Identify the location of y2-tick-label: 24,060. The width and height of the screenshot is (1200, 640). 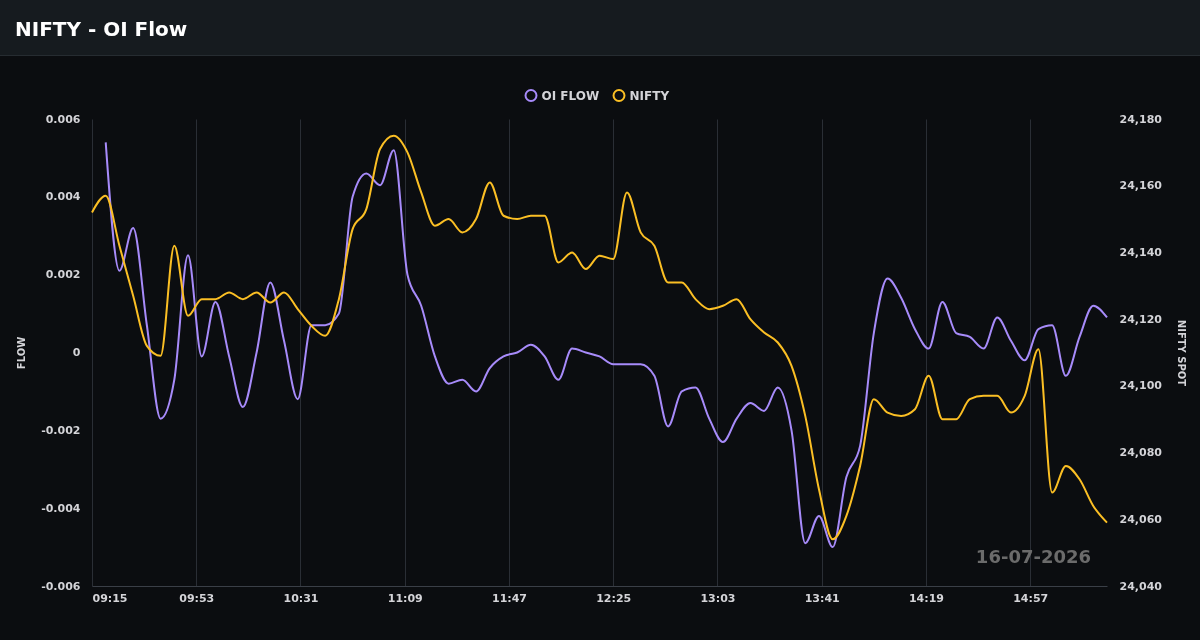
(1141, 519).